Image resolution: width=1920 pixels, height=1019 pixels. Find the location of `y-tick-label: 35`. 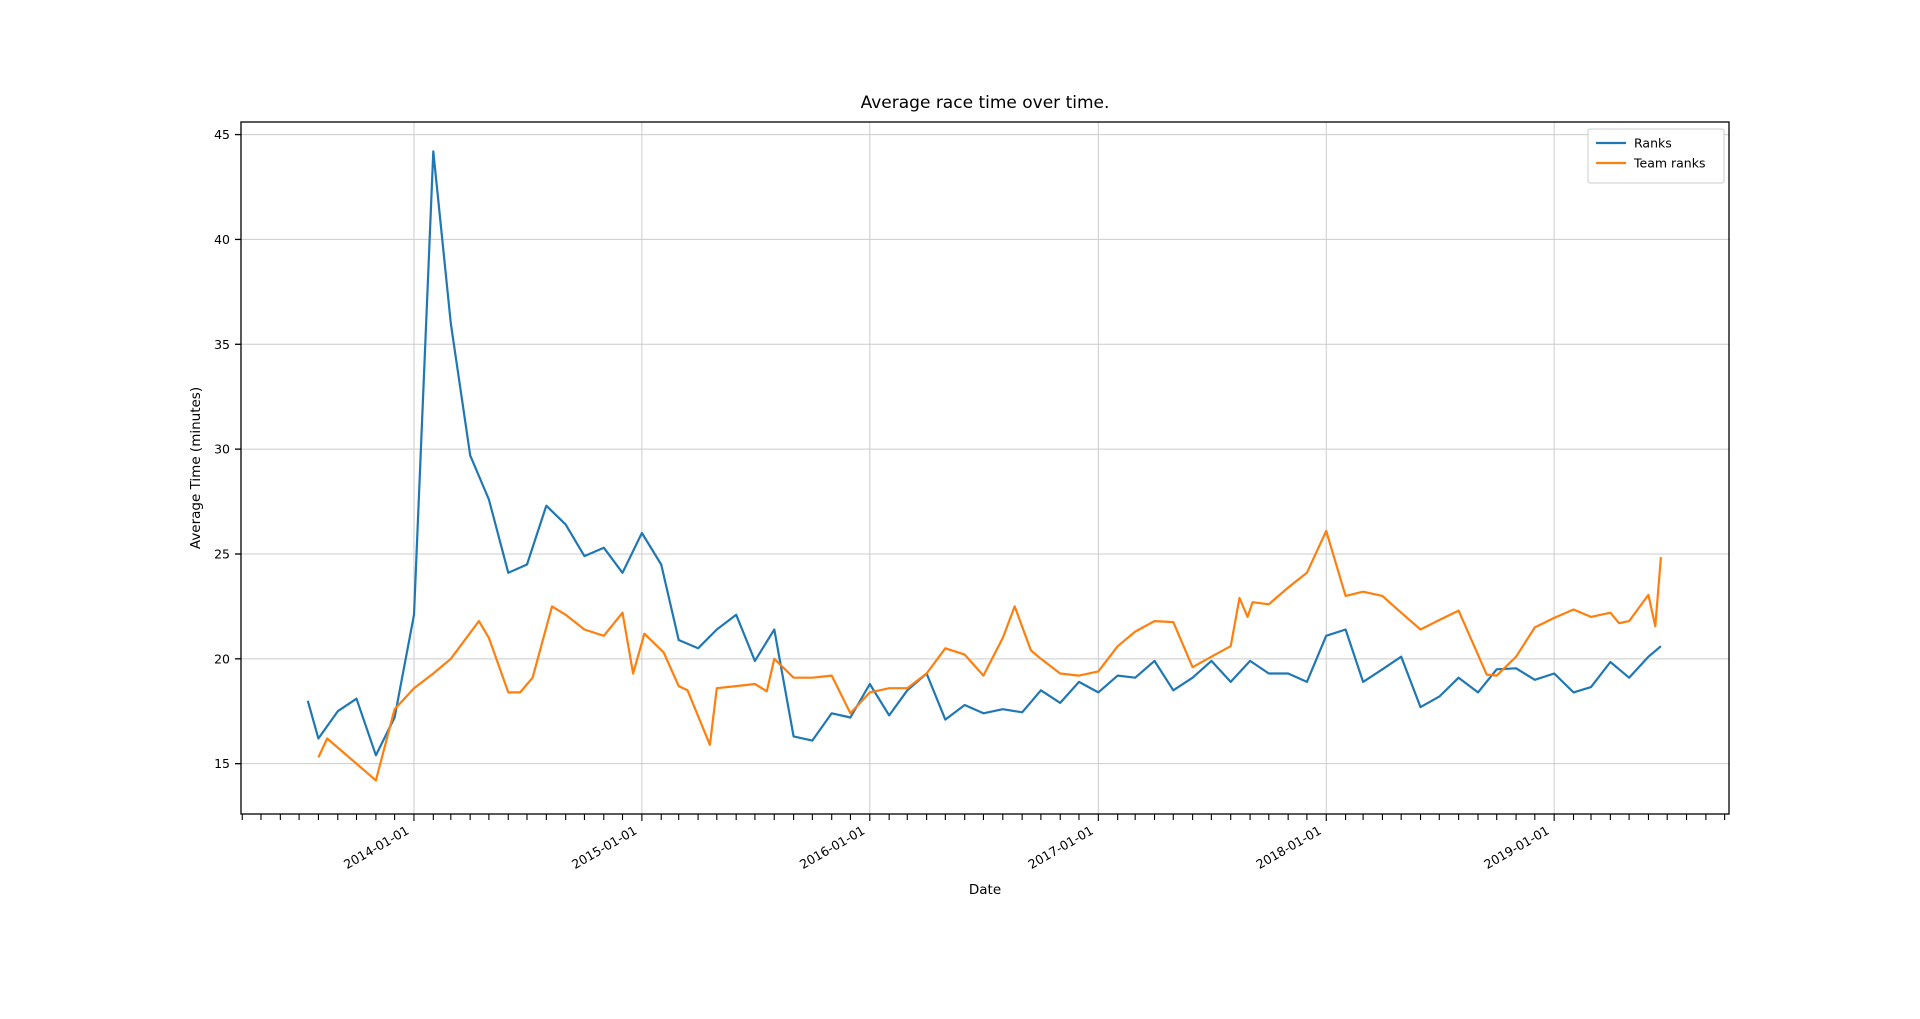

y-tick-label: 35 is located at coordinates (222, 344).